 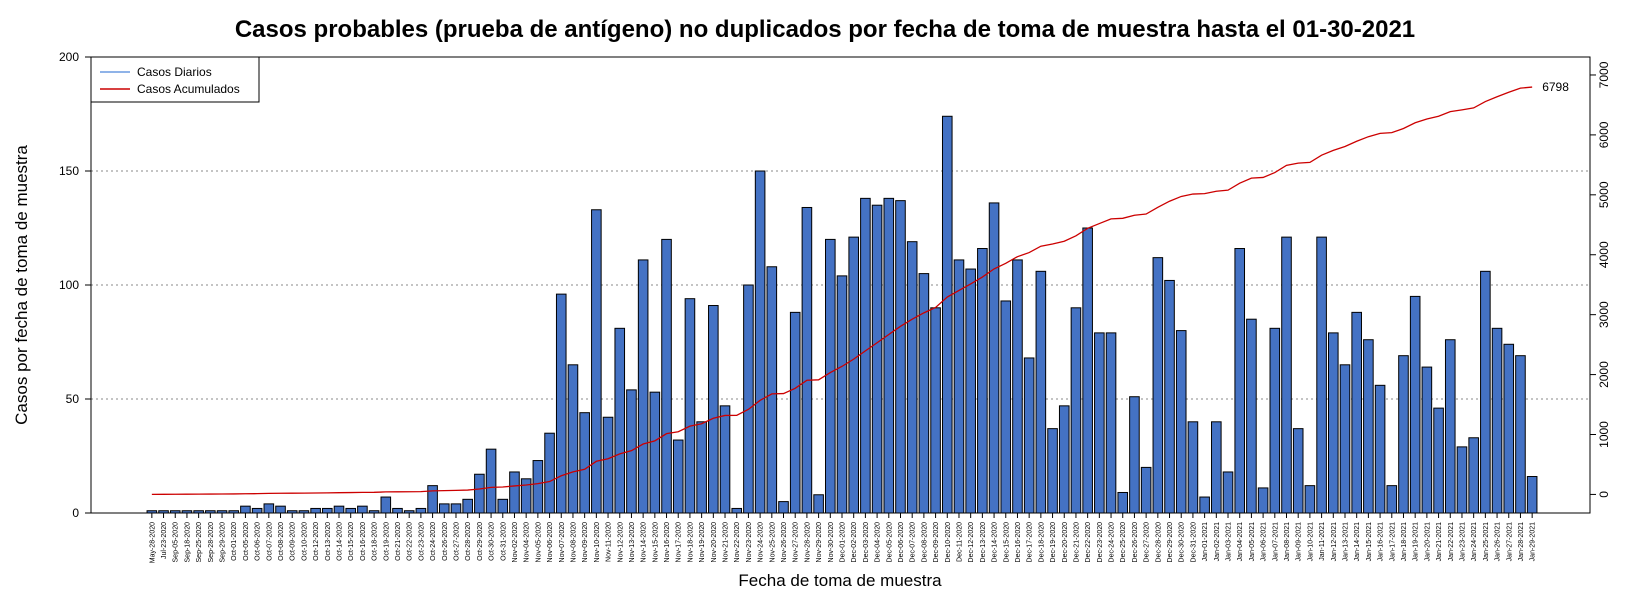 What do you see at coordinates (889, 542) in the screenshot?
I see `x-tick-label: Dec-05-2020` at bounding box center [889, 542].